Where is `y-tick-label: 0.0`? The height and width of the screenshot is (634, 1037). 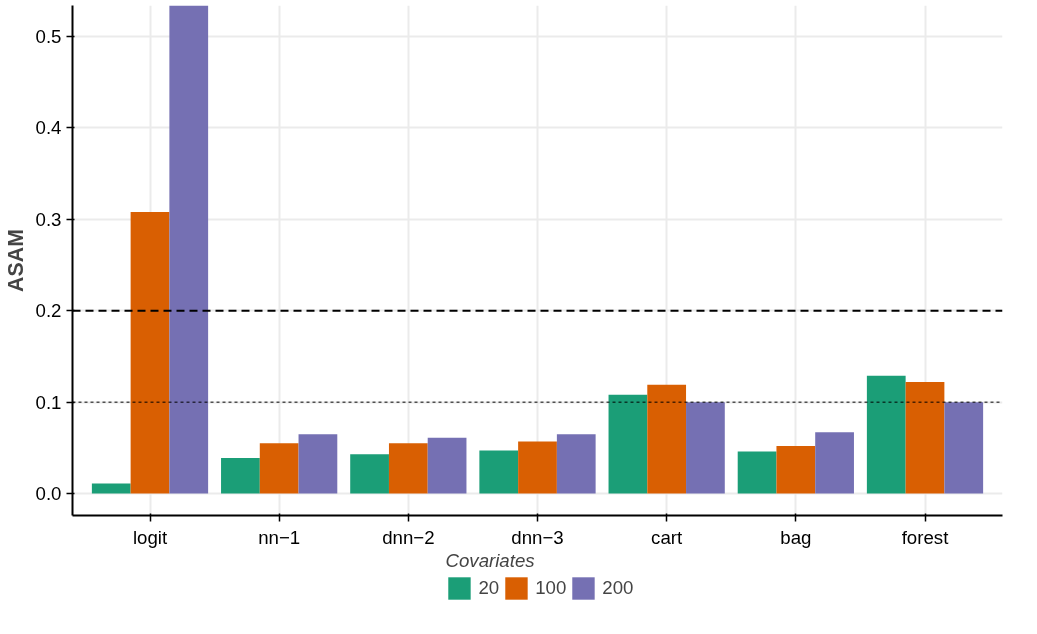 y-tick-label: 0.0 is located at coordinates (48, 494).